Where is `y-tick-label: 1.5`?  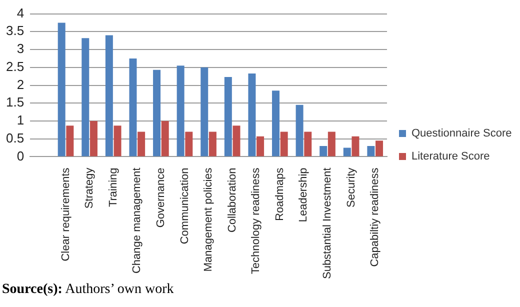 y-tick-label: 1.5 is located at coordinates (15, 102).